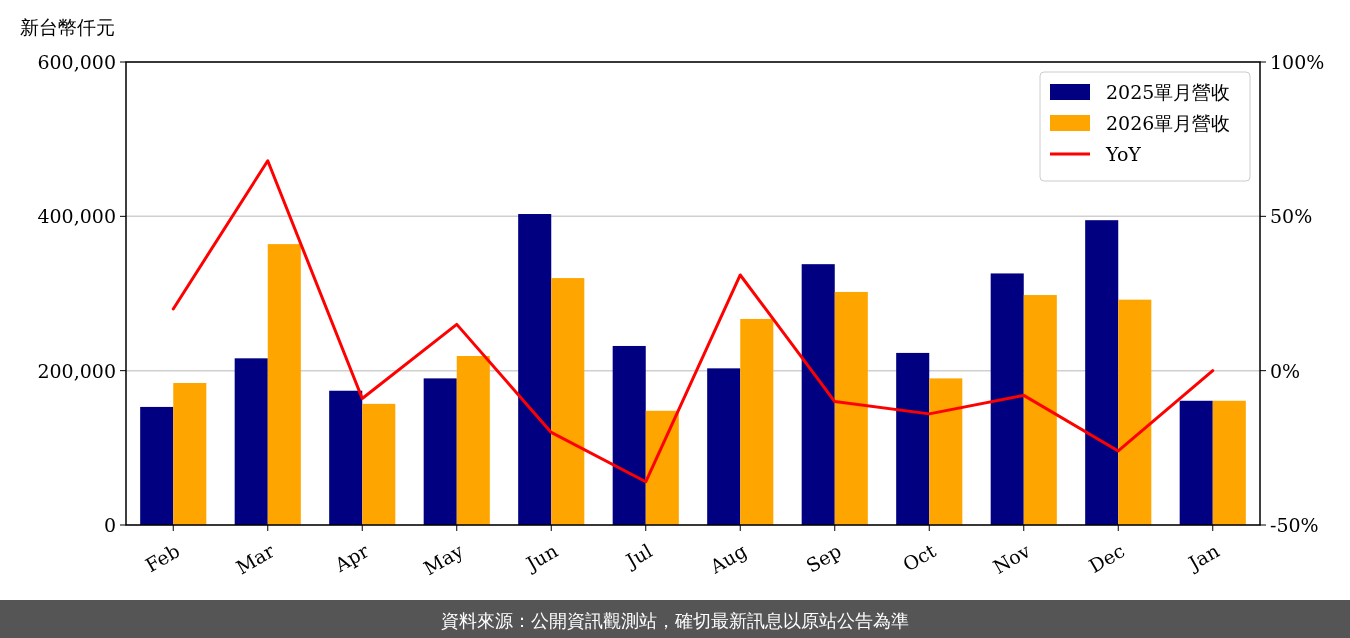 The height and width of the screenshot is (638, 1350). I want to click on x-tick-label: Apr, so click(352, 557).